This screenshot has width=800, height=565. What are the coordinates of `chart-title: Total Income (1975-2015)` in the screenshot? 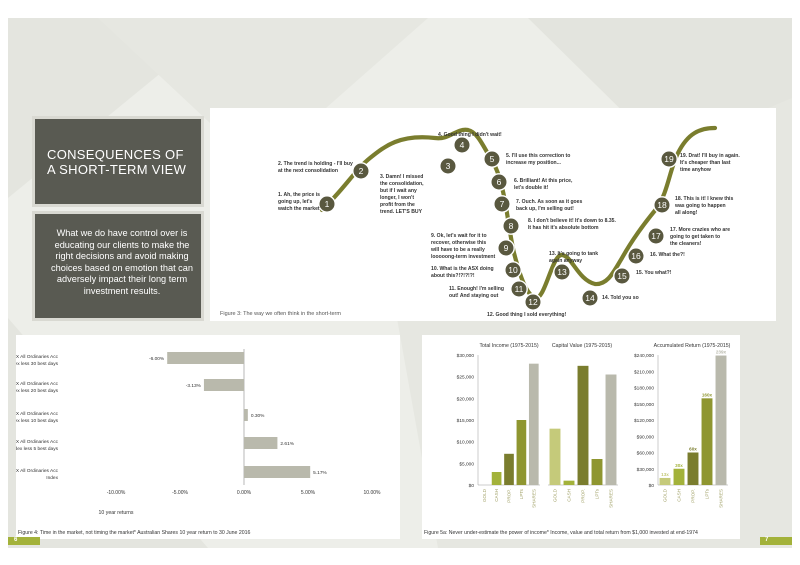 It's located at (508, 346).